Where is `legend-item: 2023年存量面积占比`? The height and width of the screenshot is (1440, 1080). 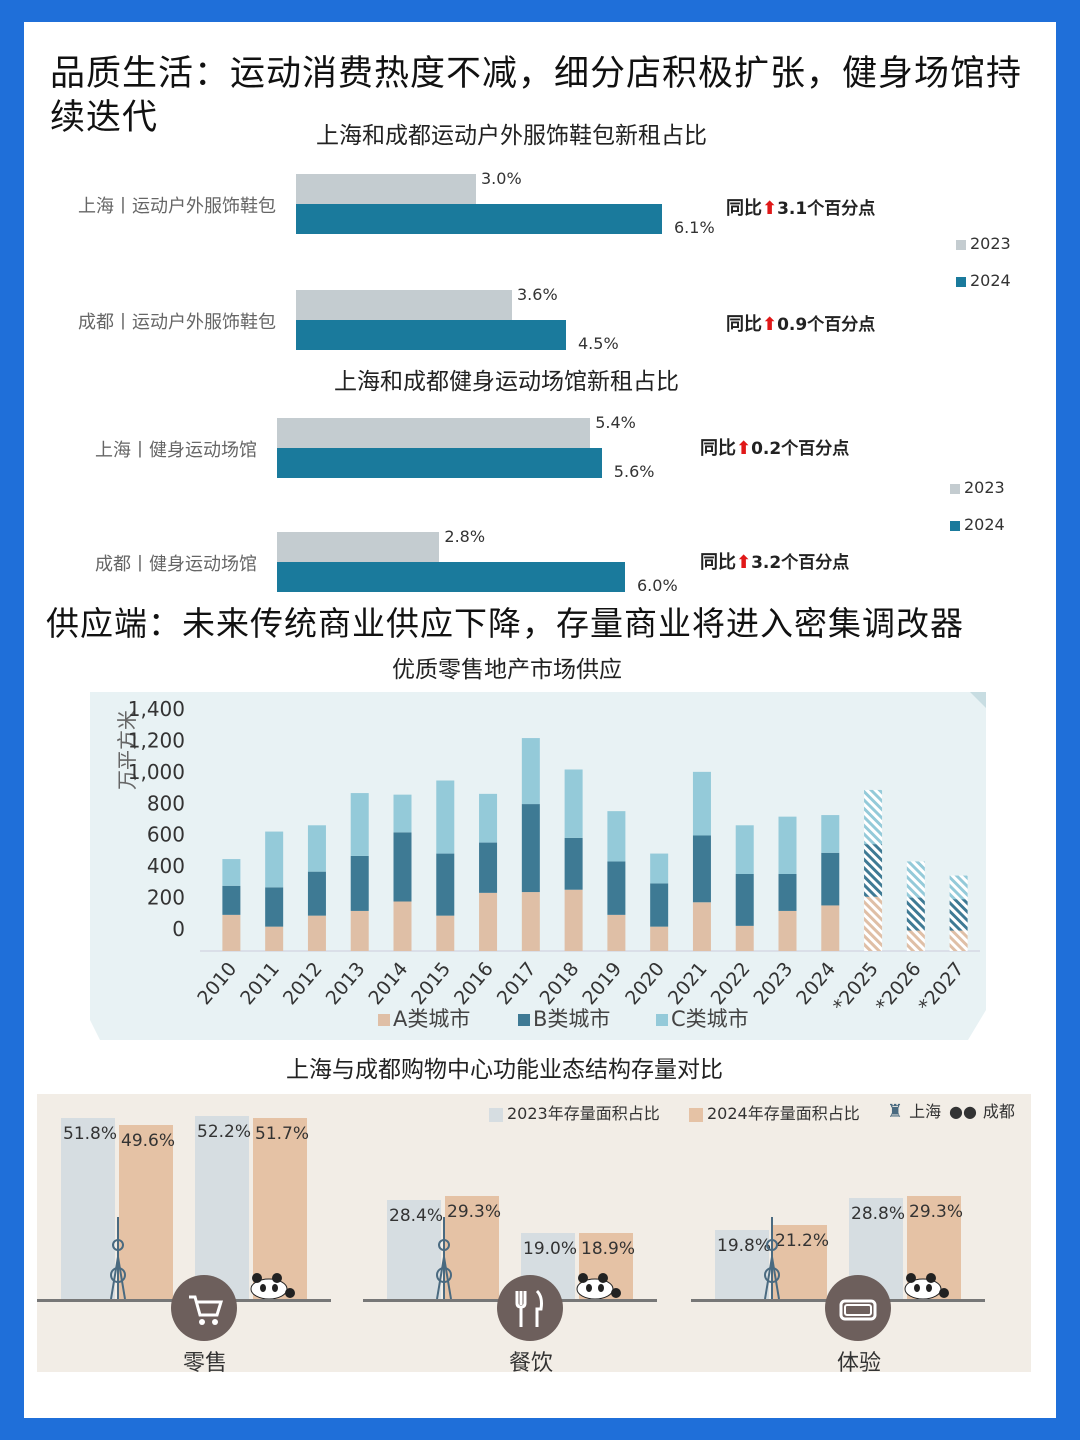
legend-item: 2023年存量面积占比 is located at coordinates (574, 1112).